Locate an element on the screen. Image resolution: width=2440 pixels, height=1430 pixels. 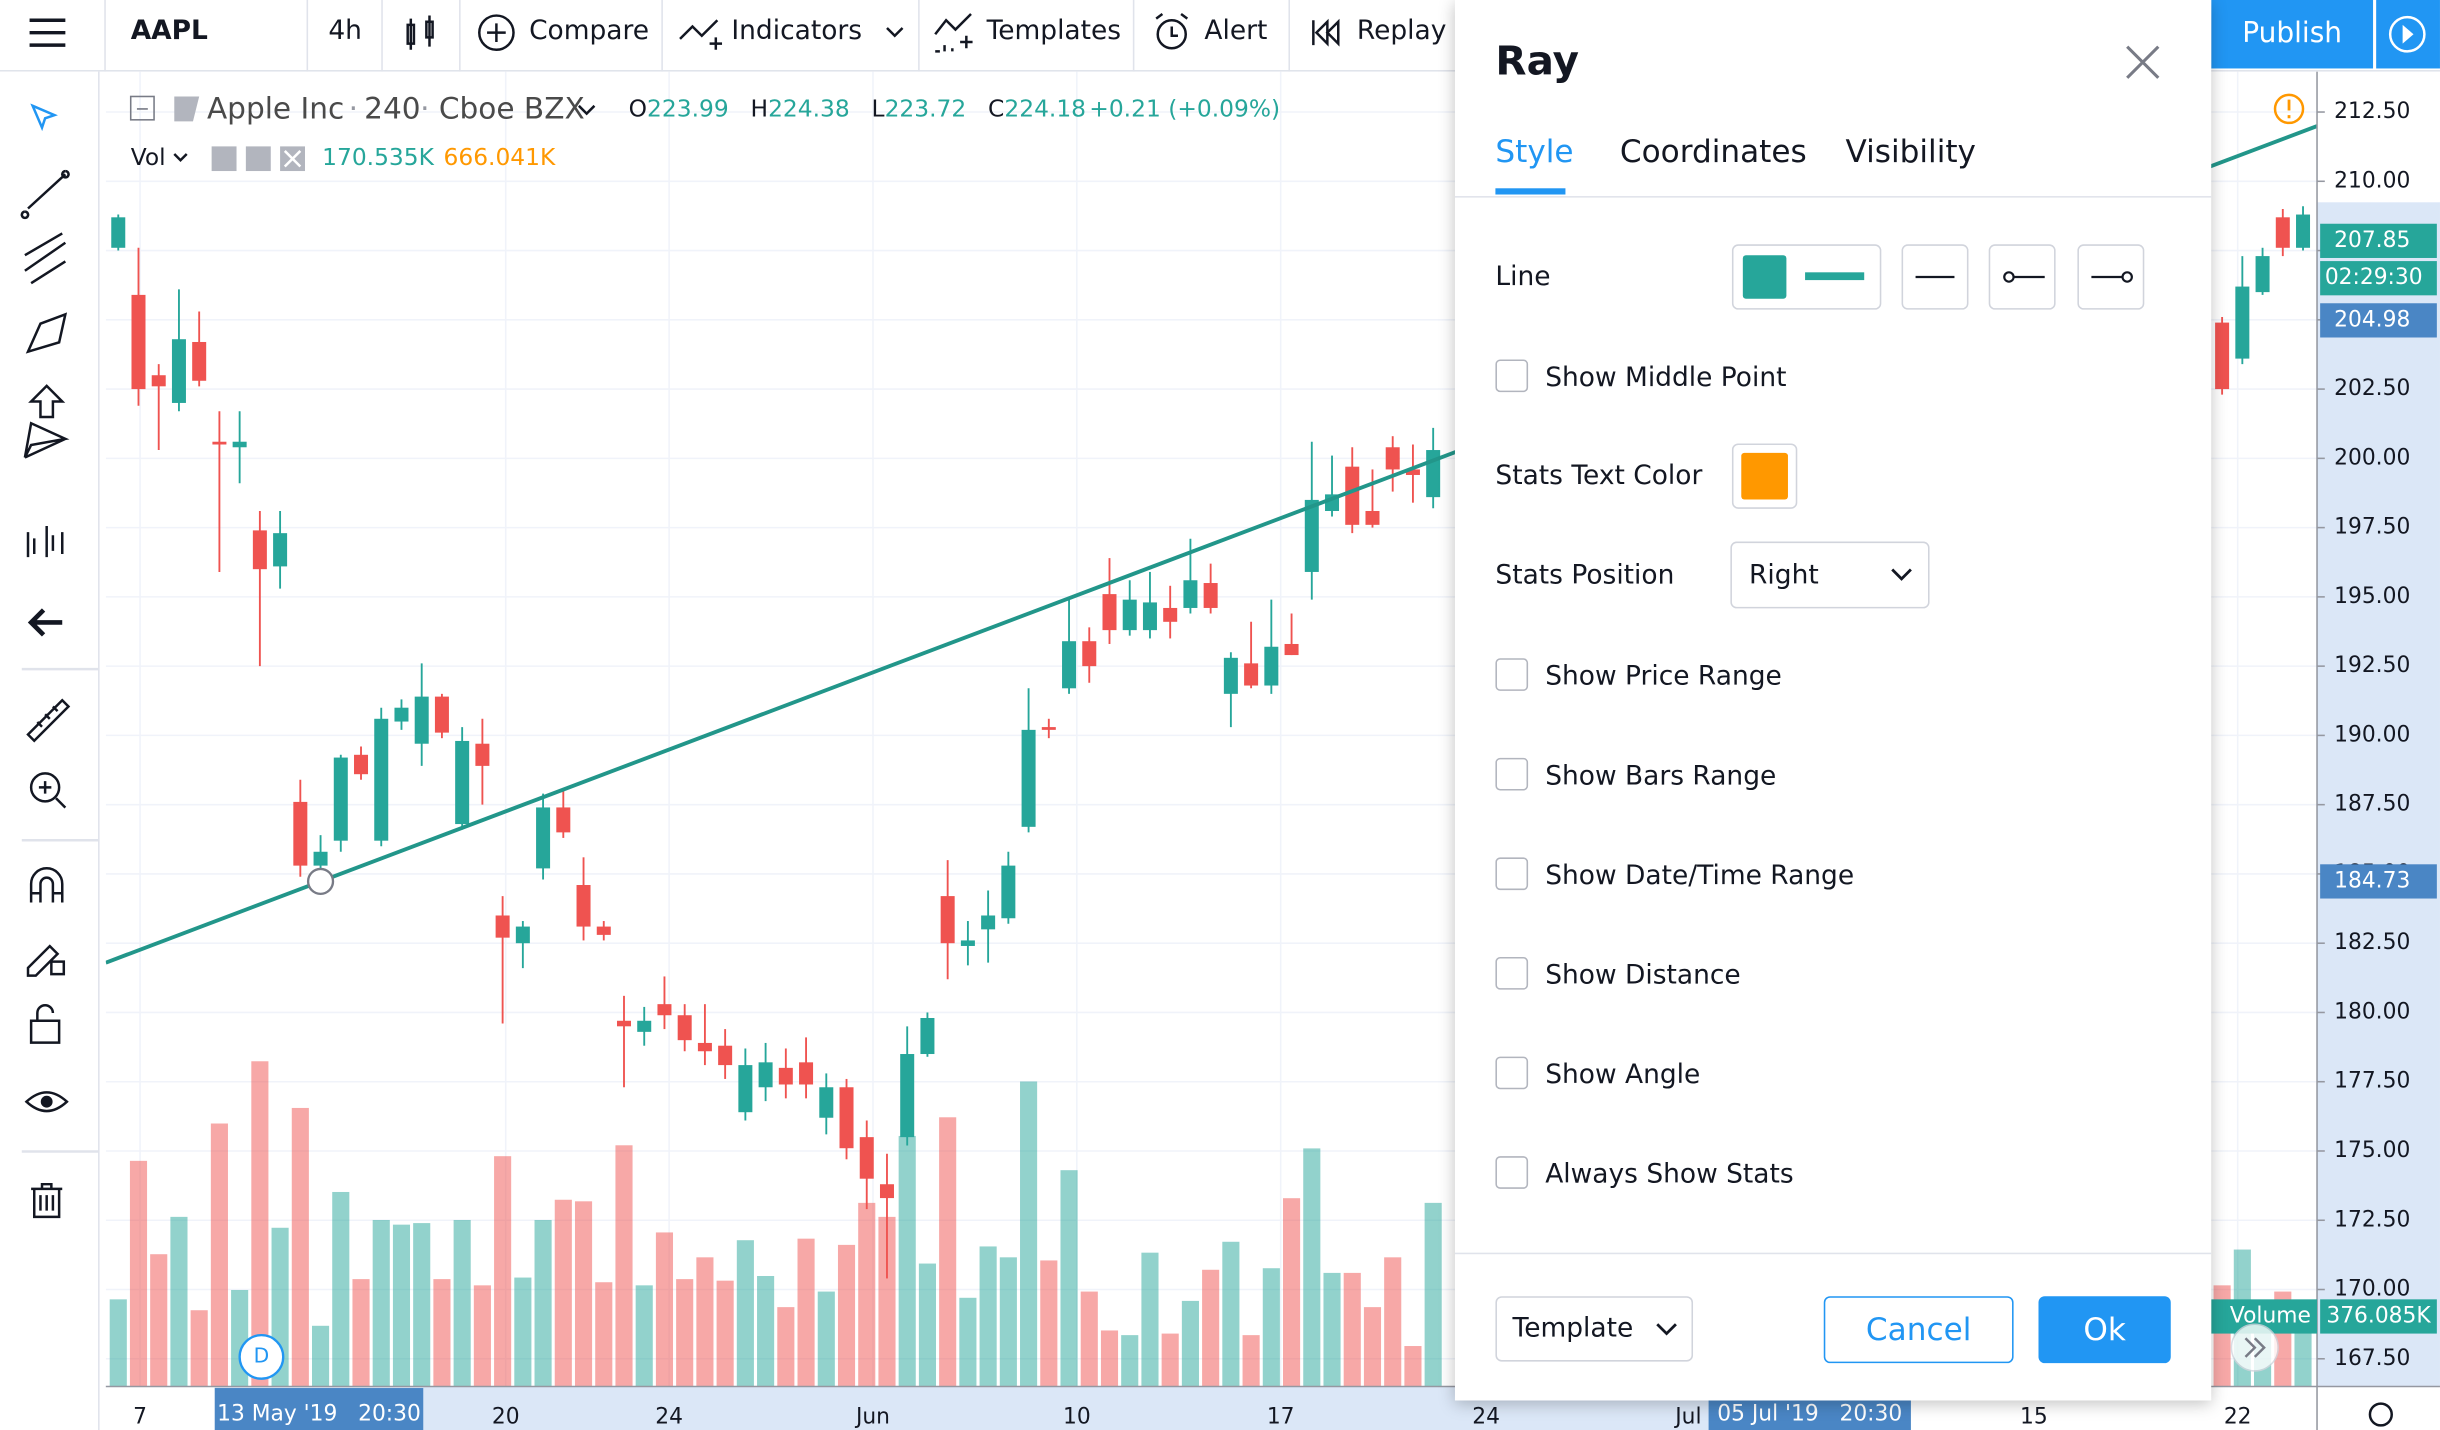
x-tick-label: 7 is located at coordinates (140, 1417).